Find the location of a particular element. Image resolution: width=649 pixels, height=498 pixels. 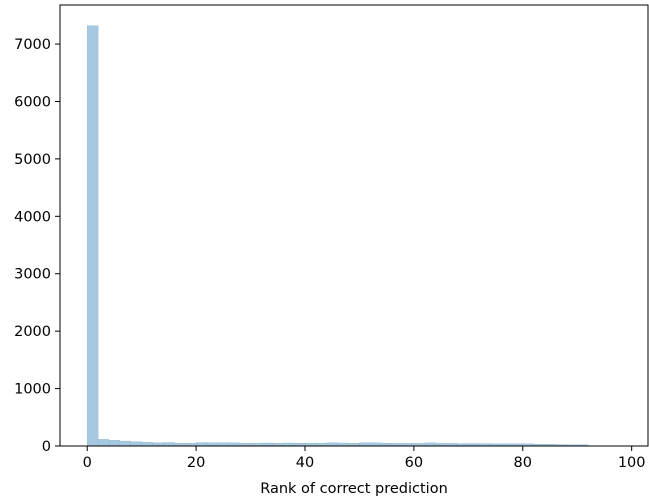

x-tick-label: 20 is located at coordinates (196, 463).